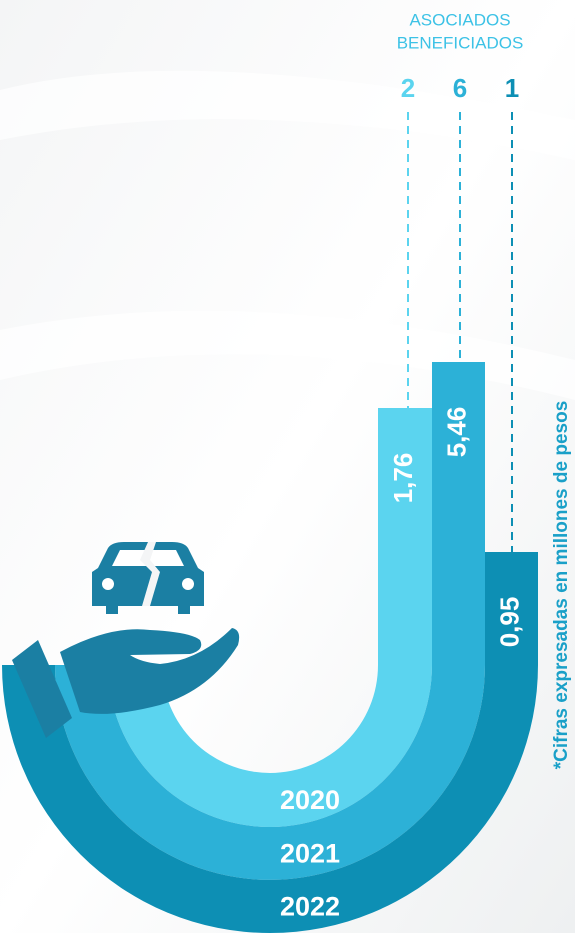  What do you see at coordinates (403, 478) in the screenshot?
I see `amount: 1,76` at bounding box center [403, 478].